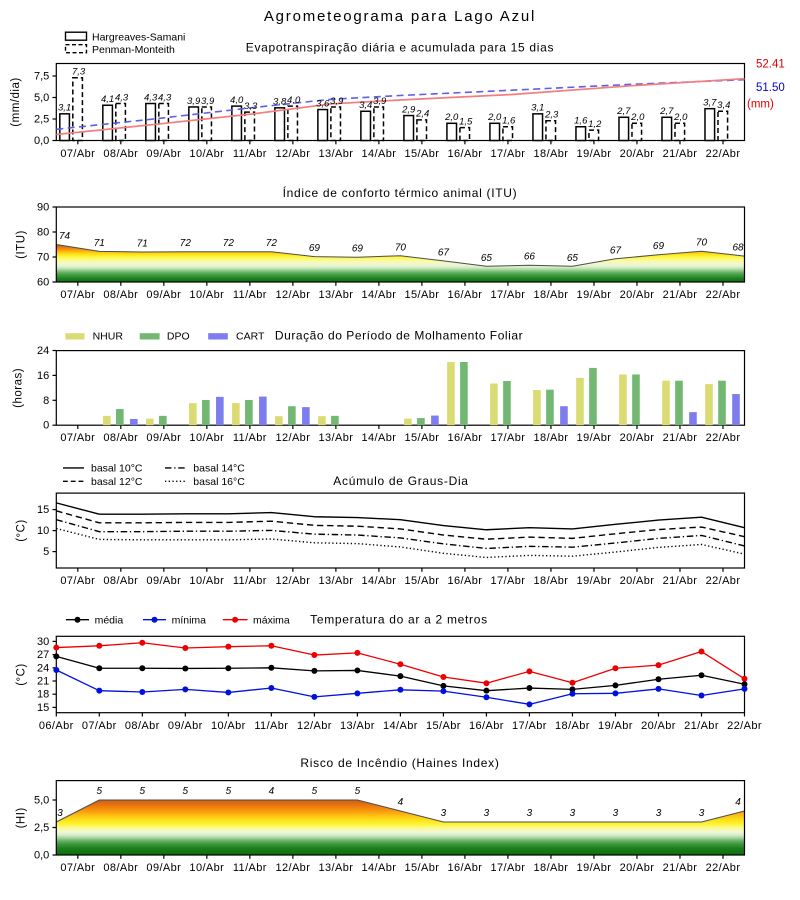 The height and width of the screenshot is (900, 800). What do you see at coordinates (294, 100) in the screenshot?
I see `svg-text: 4,0` at bounding box center [294, 100].